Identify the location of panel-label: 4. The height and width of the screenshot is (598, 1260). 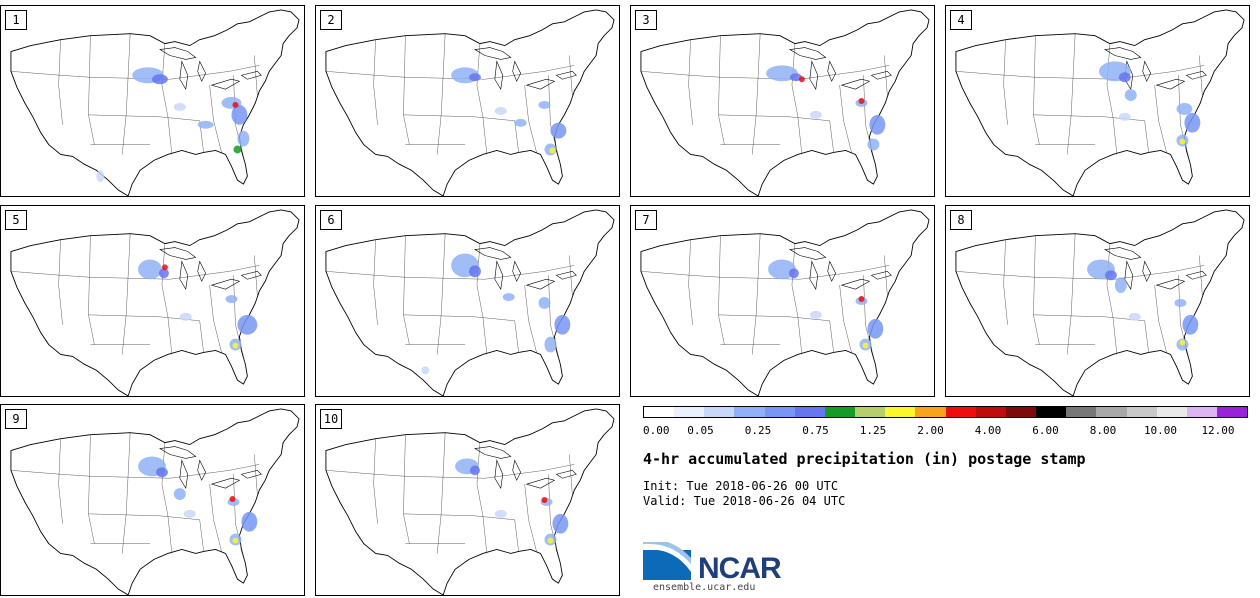
(961, 20).